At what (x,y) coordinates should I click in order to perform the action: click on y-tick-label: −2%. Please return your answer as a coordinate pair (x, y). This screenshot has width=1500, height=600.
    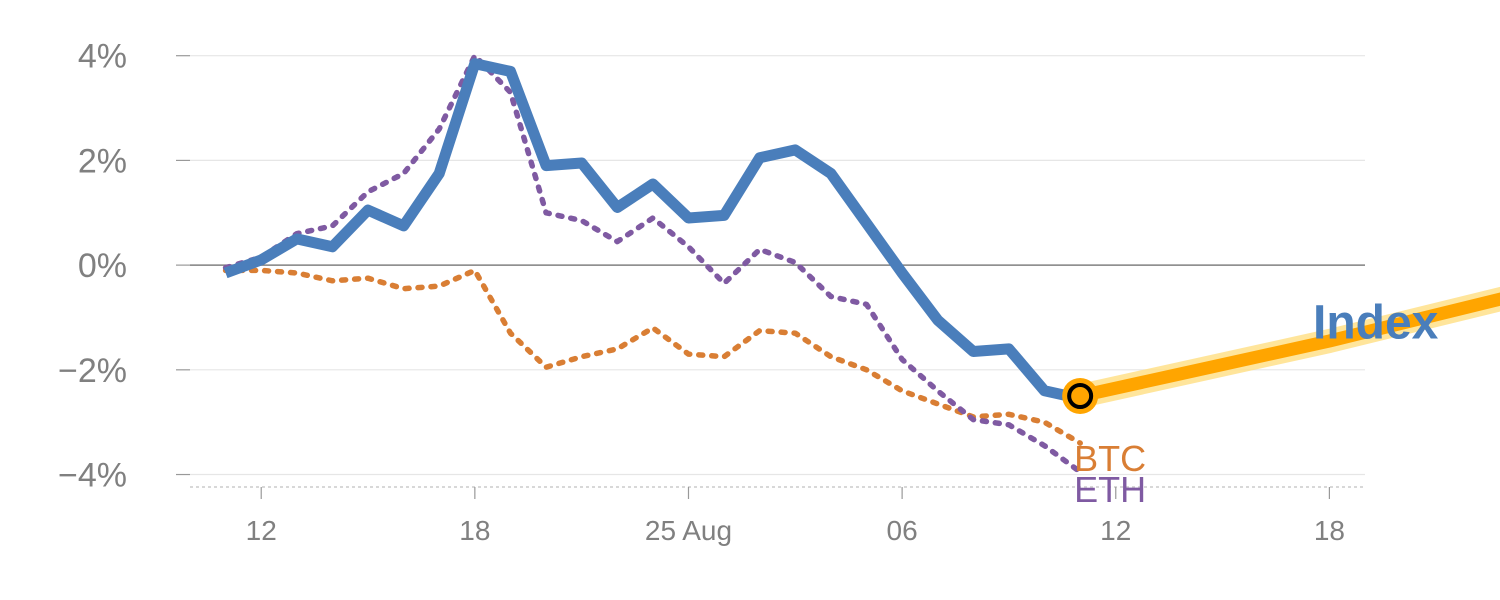
    Looking at the image, I should click on (92, 371).